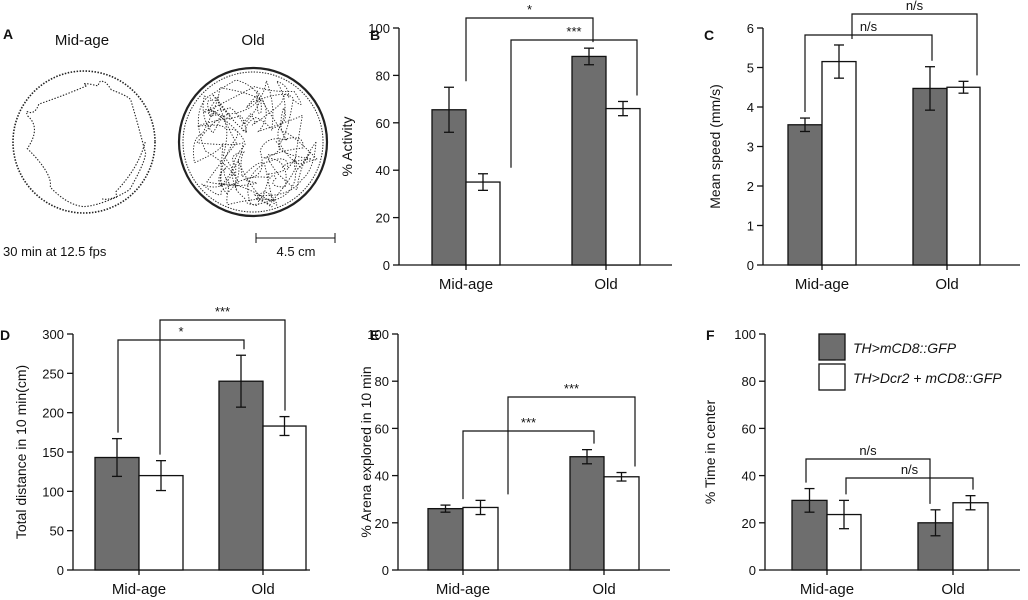  Describe the element at coordinates (382, 381) in the screenshot. I see `y-tick-label-e: 80` at that location.